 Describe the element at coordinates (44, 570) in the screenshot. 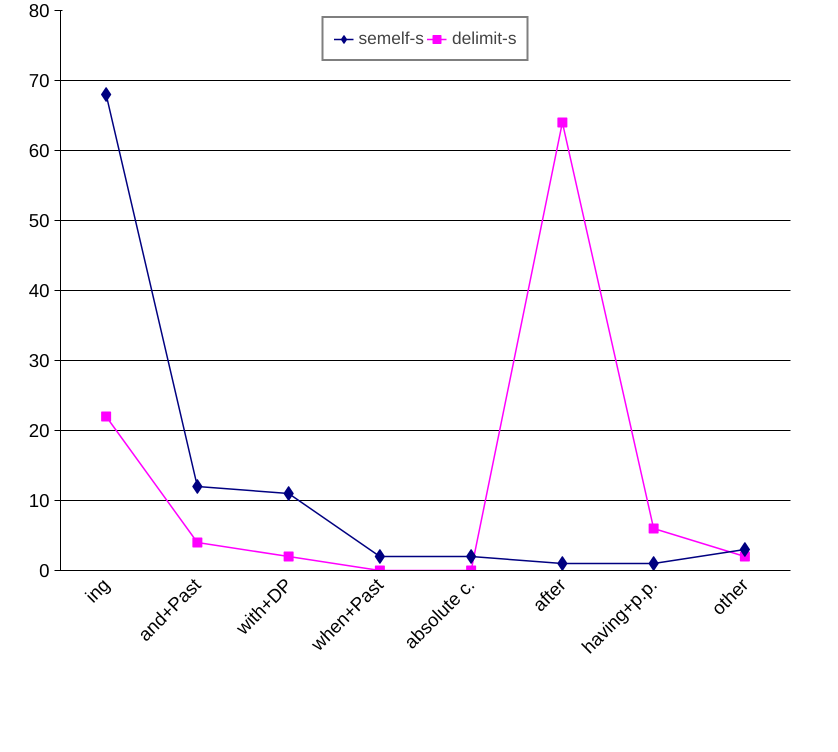

I see `y-tick-label: 0` at that location.